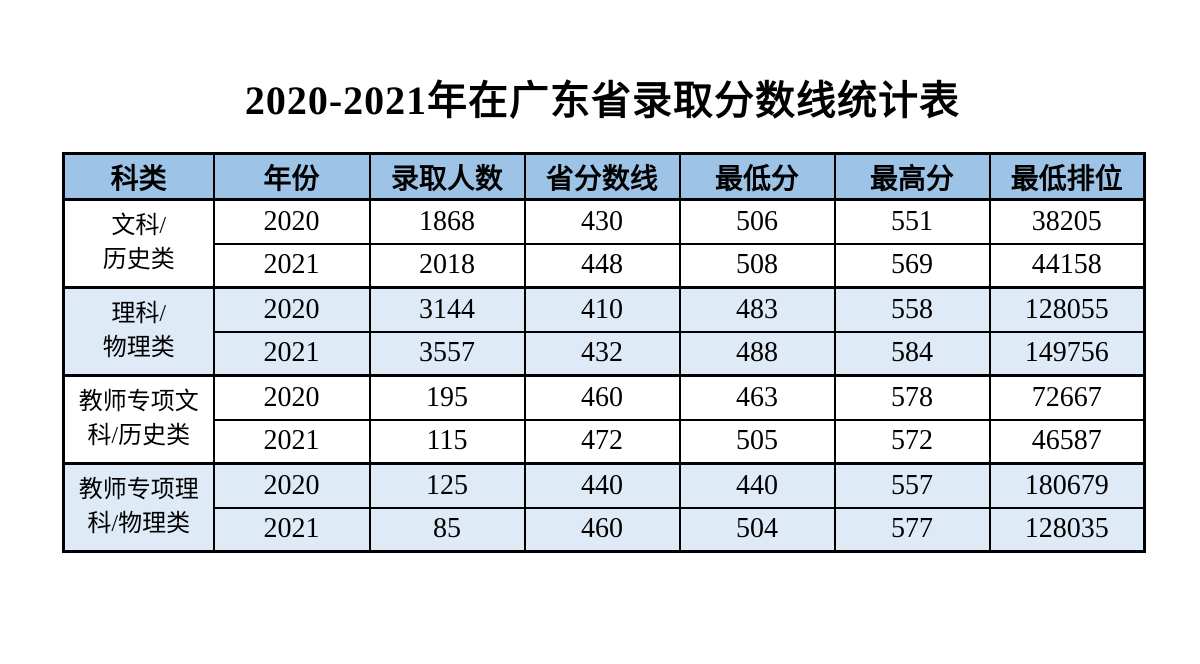  What do you see at coordinates (912, 353) in the screenshot?
I see `cell-max-score: 584` at bounding box center [912, 353].